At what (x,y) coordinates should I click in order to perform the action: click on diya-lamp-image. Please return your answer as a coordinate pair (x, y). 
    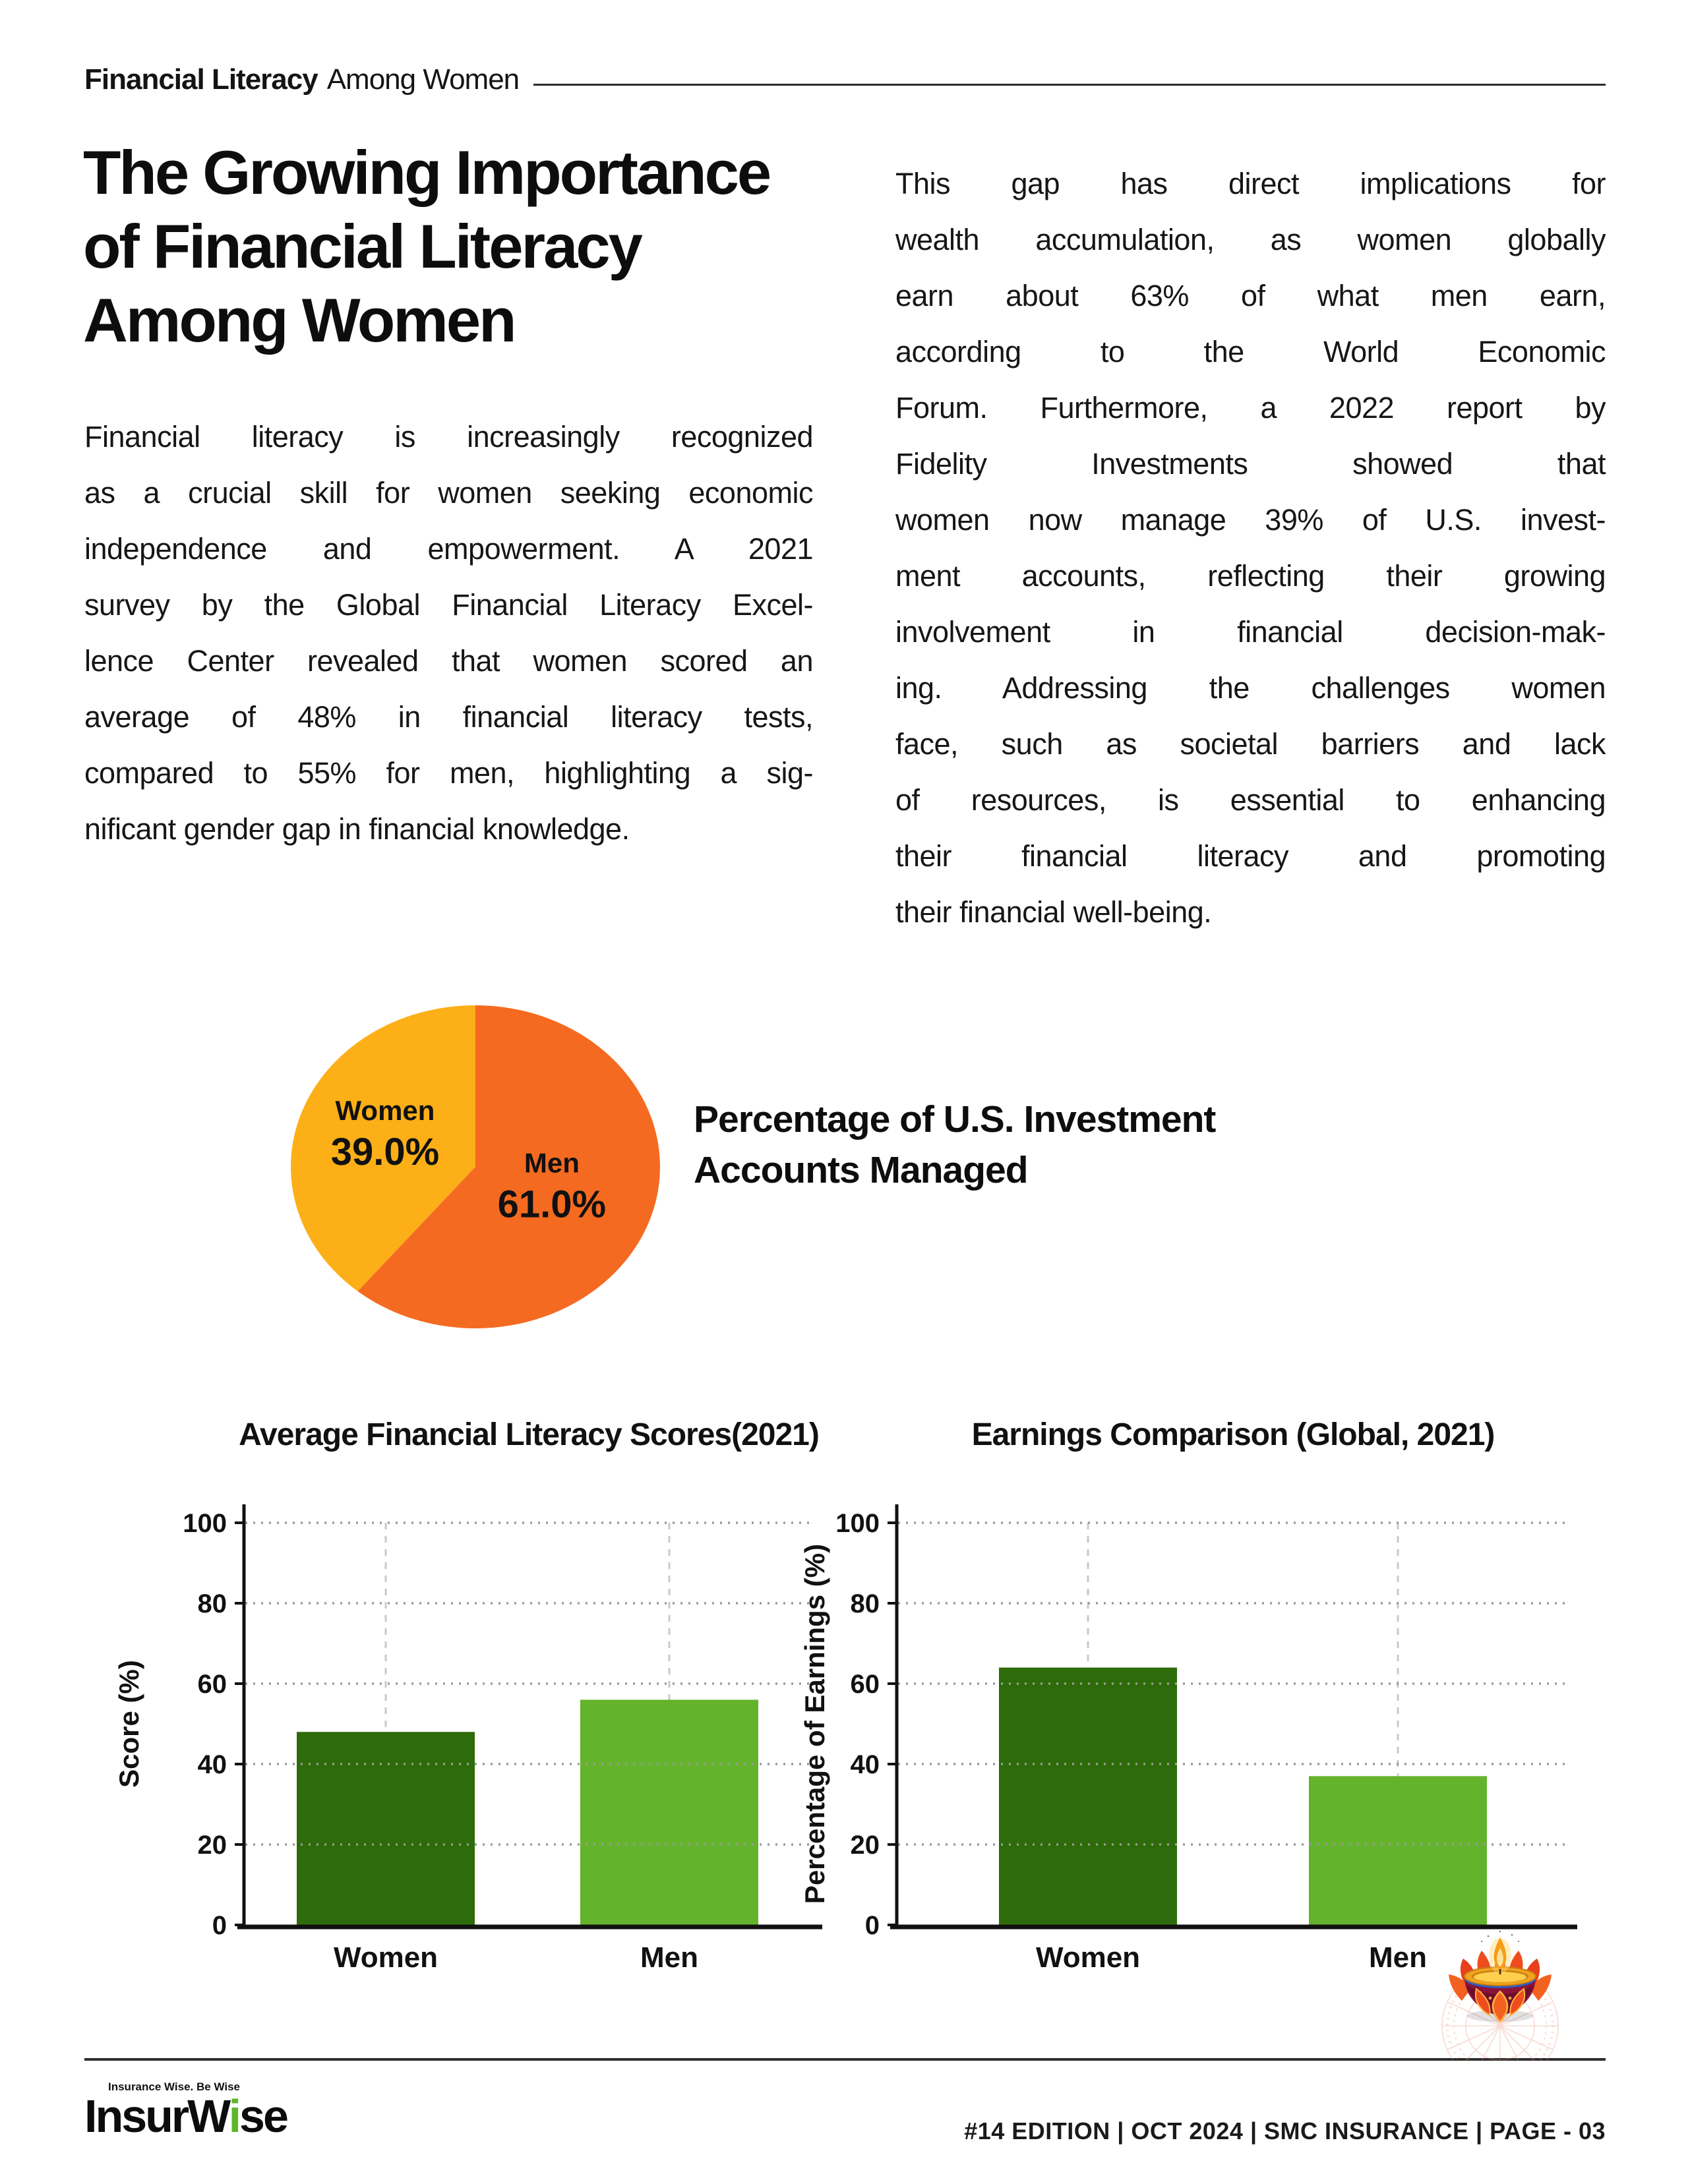
    Looking at the image, I should click on (1500, 1995).